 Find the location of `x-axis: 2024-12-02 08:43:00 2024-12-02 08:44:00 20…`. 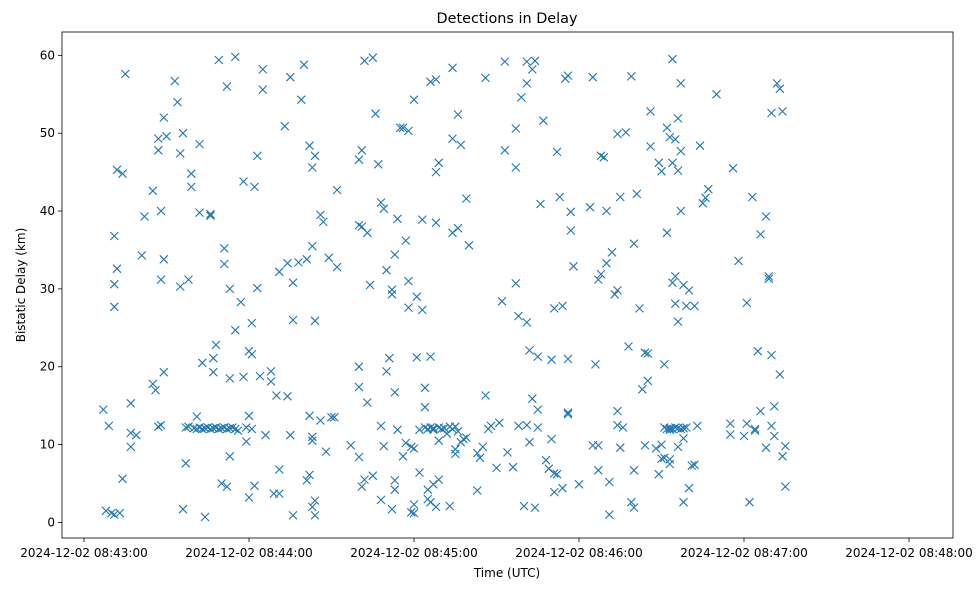

x-axis: 2024-12-02 08:43:00 2024-12-02 08:44:00 20… is located at coordinates (496, 549).